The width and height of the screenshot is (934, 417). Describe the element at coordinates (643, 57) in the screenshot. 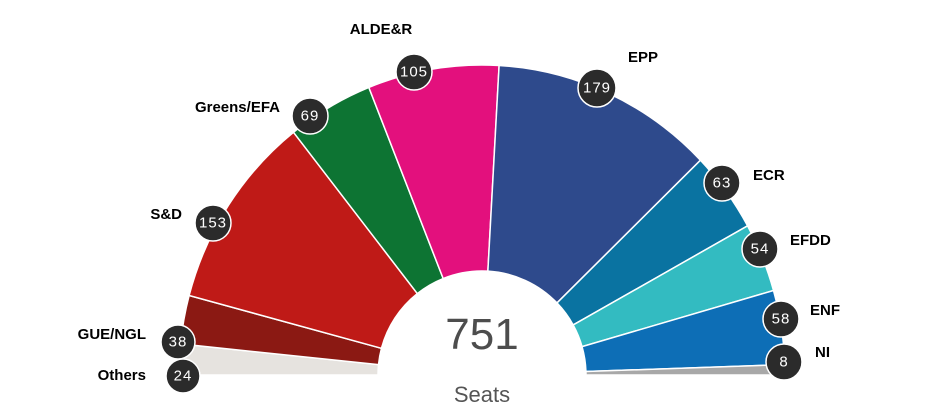

I see `party-label-epp: EPP` at that location.